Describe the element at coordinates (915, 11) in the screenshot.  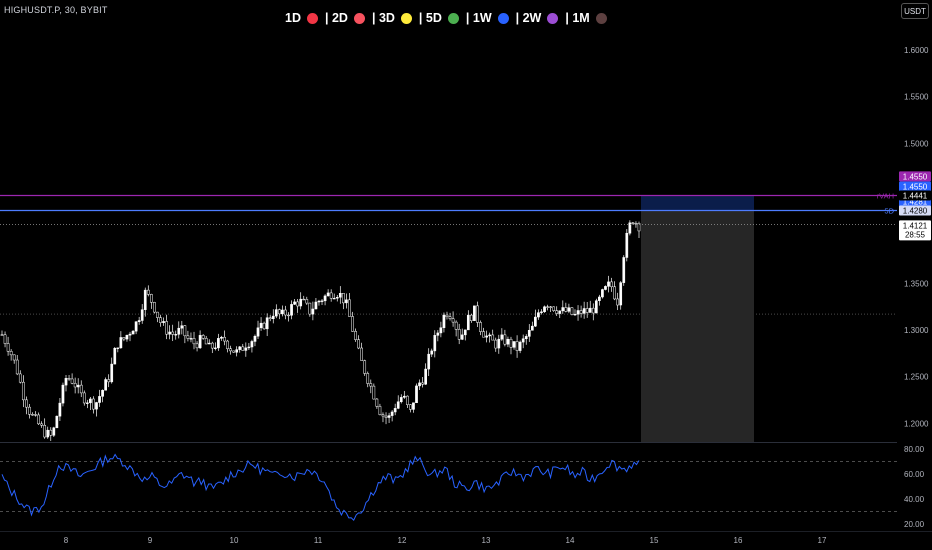
I see `currency-button: USDT` at that location.